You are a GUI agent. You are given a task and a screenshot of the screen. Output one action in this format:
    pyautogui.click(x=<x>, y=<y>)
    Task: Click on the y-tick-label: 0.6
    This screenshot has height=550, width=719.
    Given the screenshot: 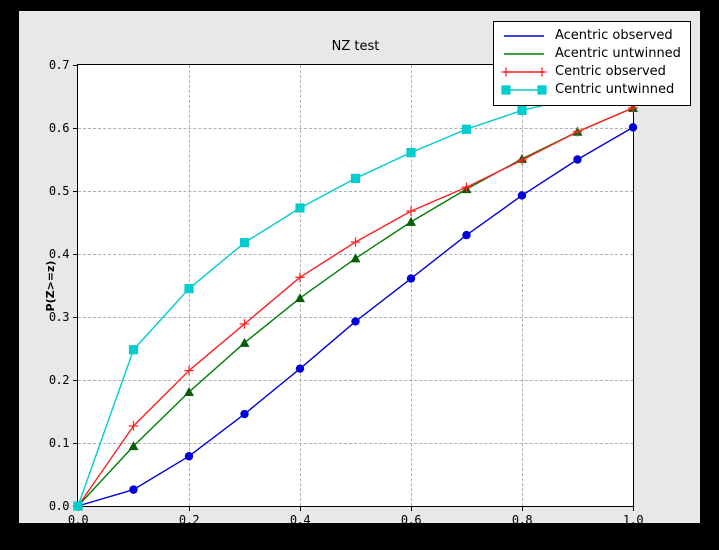 What is the action you would take?
    pyautogui.click(x=59, y=128)
    